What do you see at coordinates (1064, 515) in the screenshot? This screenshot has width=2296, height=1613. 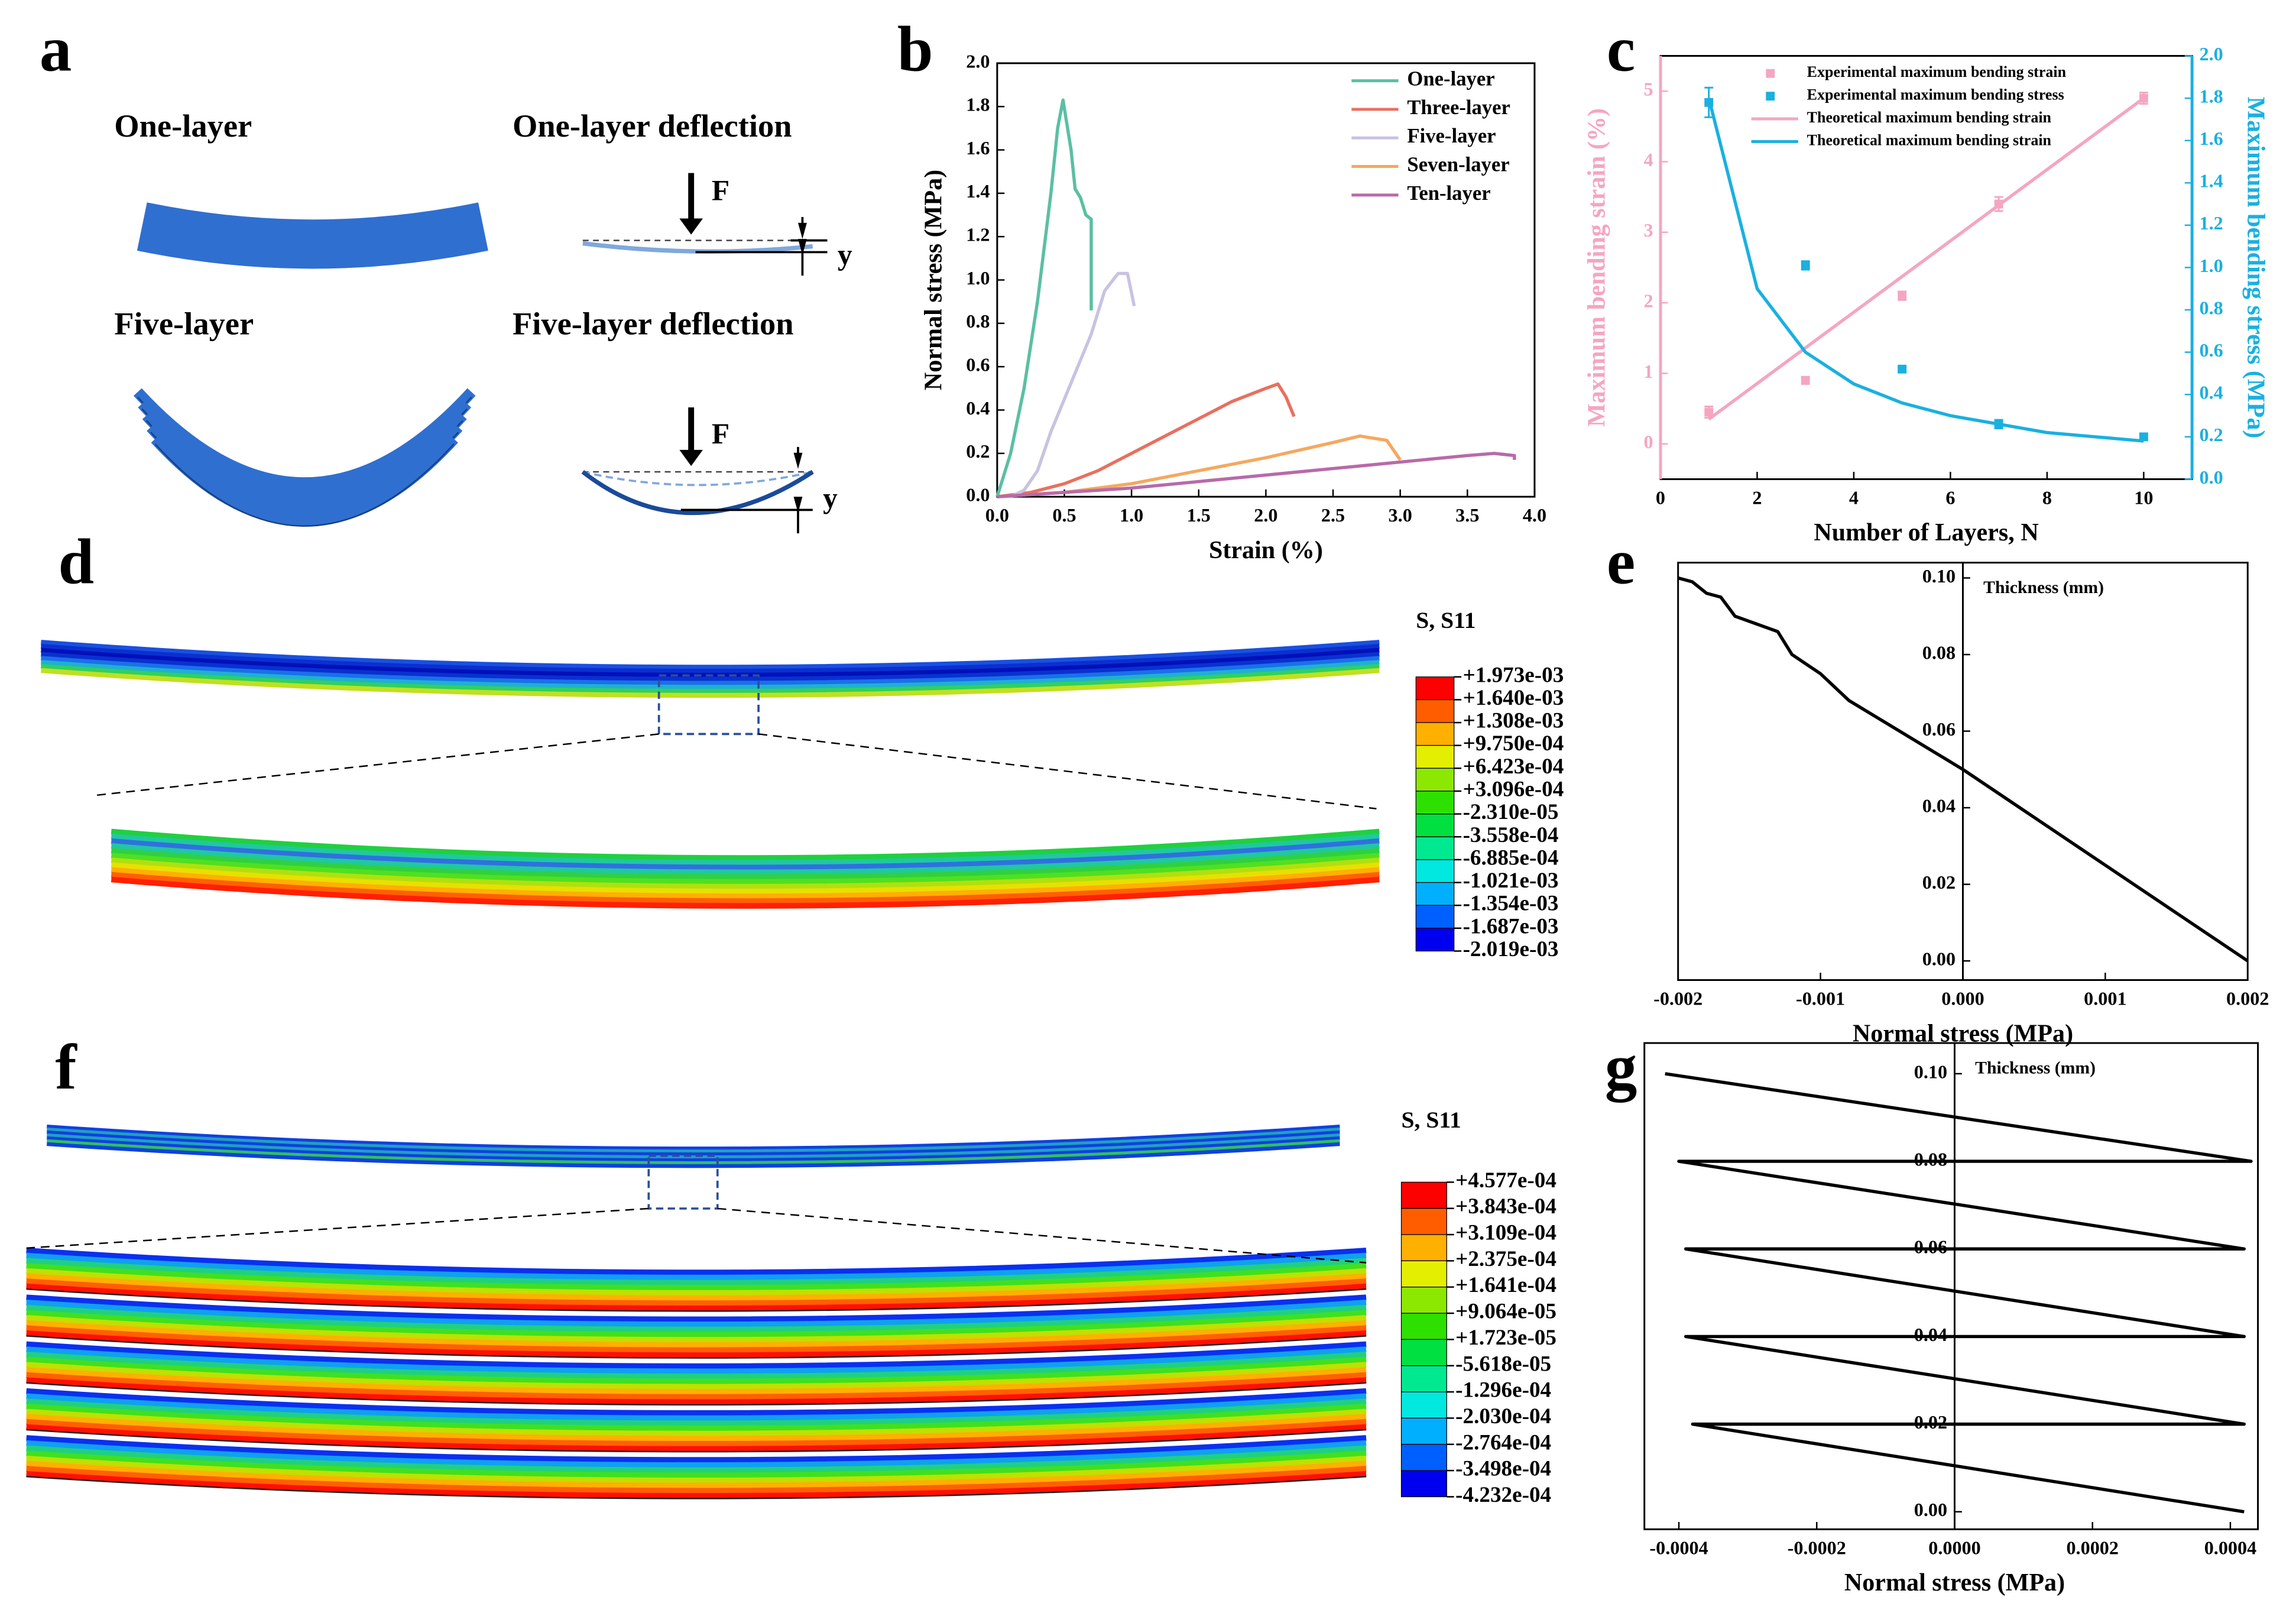 I see `x-tick-label: 0.5` at bounding box center [1064, 515].